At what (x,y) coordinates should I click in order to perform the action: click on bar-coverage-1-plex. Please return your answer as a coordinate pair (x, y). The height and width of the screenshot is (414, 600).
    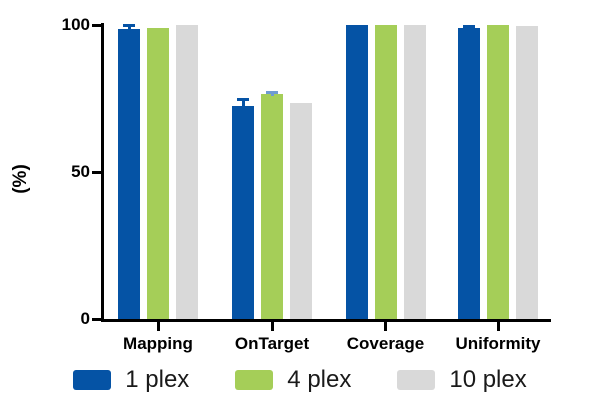
    Looking at the image, I should click on (356, 172).